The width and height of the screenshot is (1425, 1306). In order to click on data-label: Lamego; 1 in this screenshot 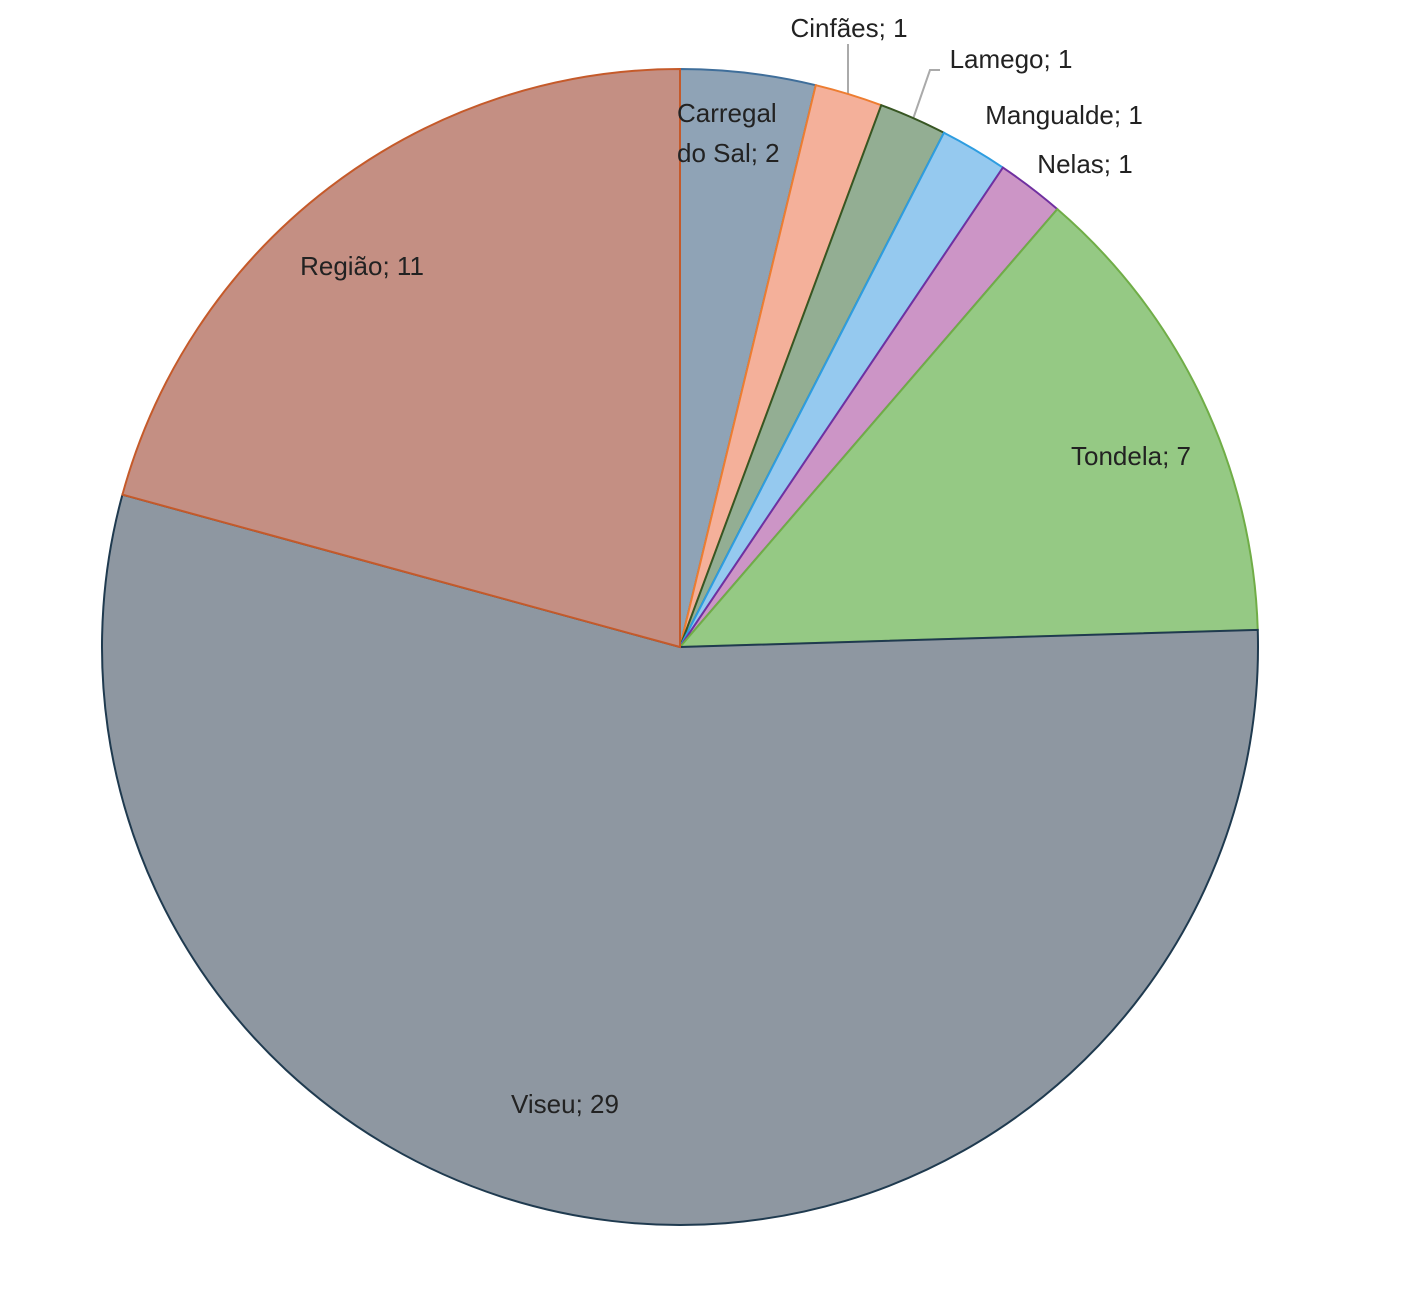, I will do `click(1011, 59)`.